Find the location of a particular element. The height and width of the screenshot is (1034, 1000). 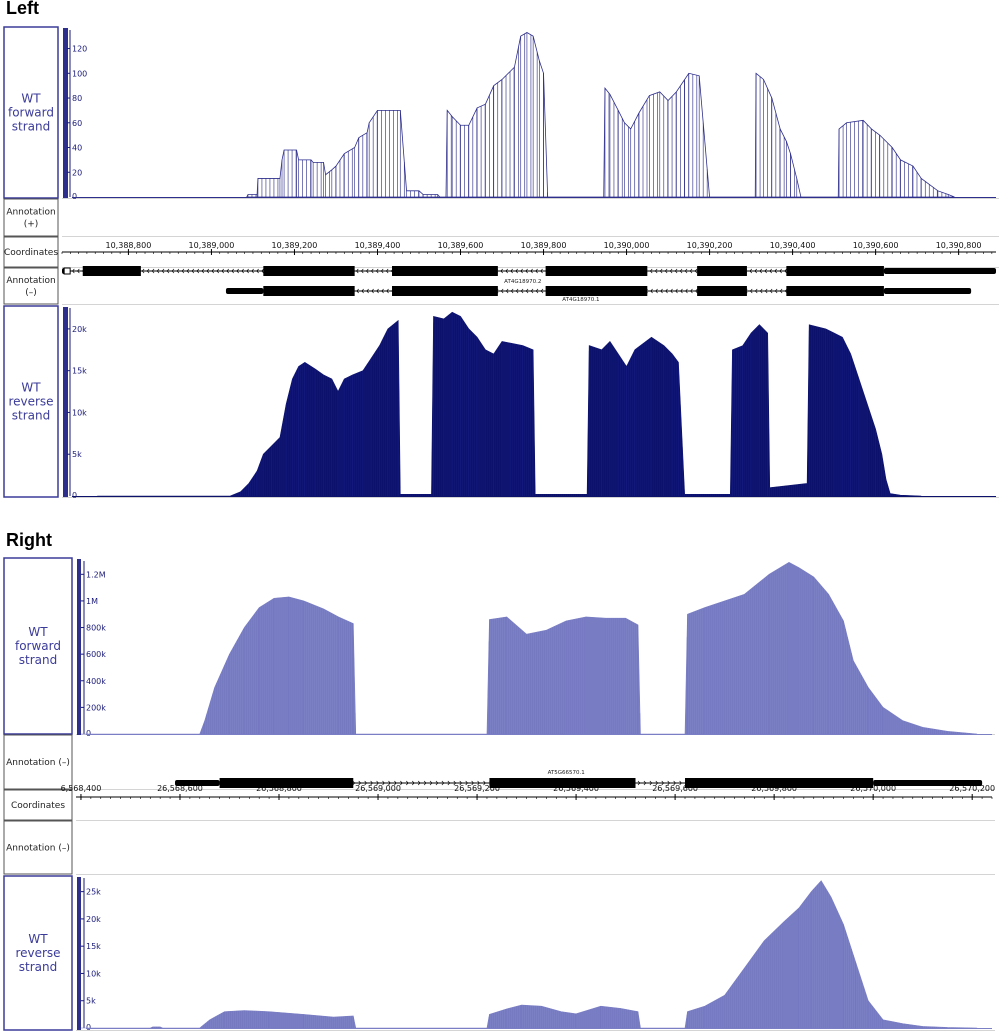

coordinate-tick-label: 10,390,800 is located at coordinates (959, 245).